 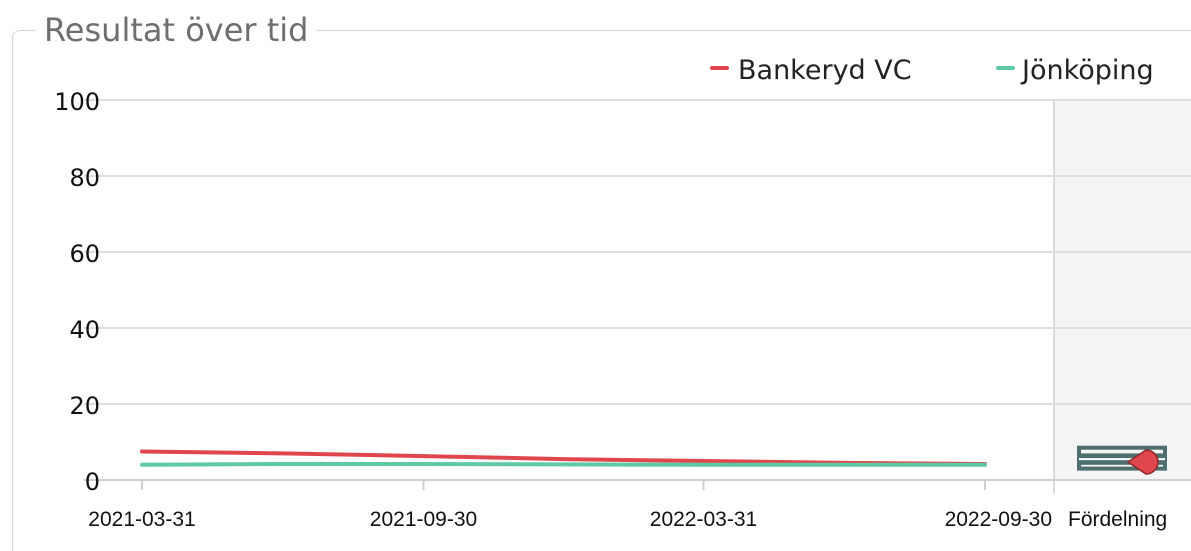 What do you see at coordinates (703, 519) in the screenshot?
I see `x-tick-label: 2022-03-31` at bounding box center [703, 519].